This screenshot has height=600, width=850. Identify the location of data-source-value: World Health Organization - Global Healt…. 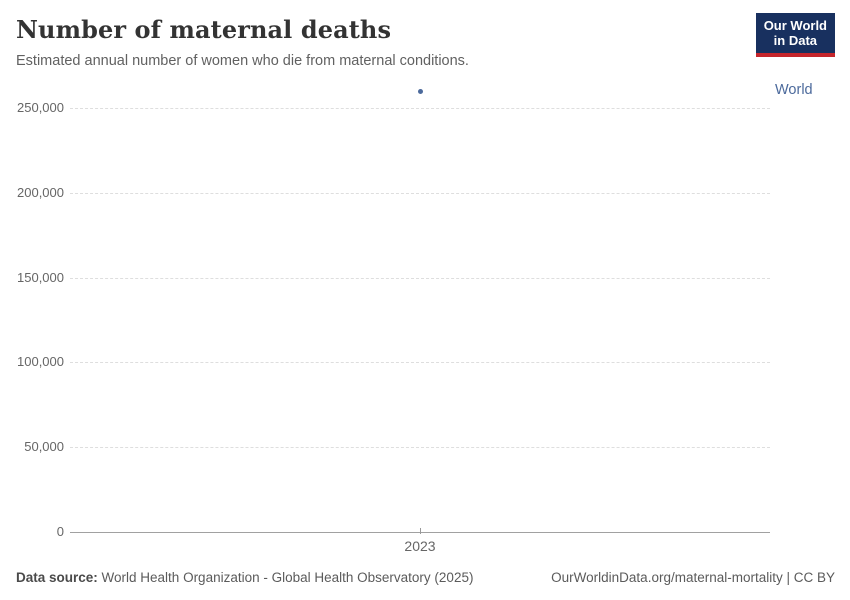
(285, 577).